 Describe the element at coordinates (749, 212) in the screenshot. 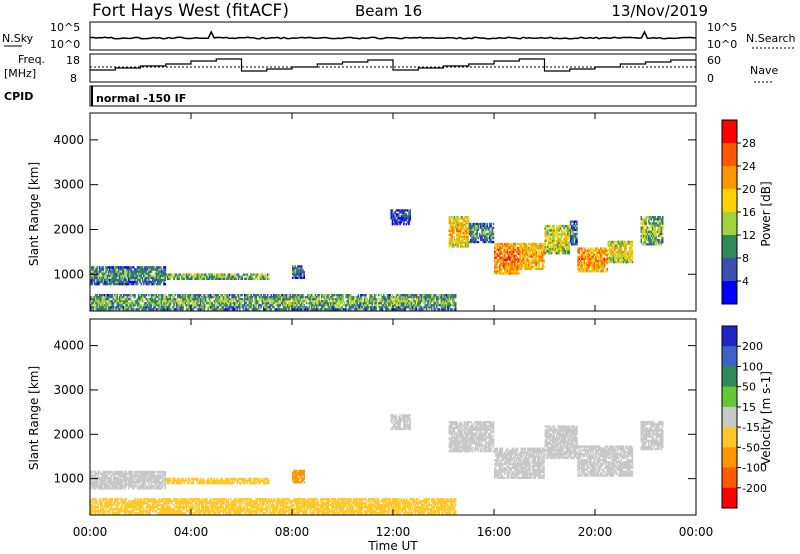

I see `power-colorbar-label-3: 16` at that location.